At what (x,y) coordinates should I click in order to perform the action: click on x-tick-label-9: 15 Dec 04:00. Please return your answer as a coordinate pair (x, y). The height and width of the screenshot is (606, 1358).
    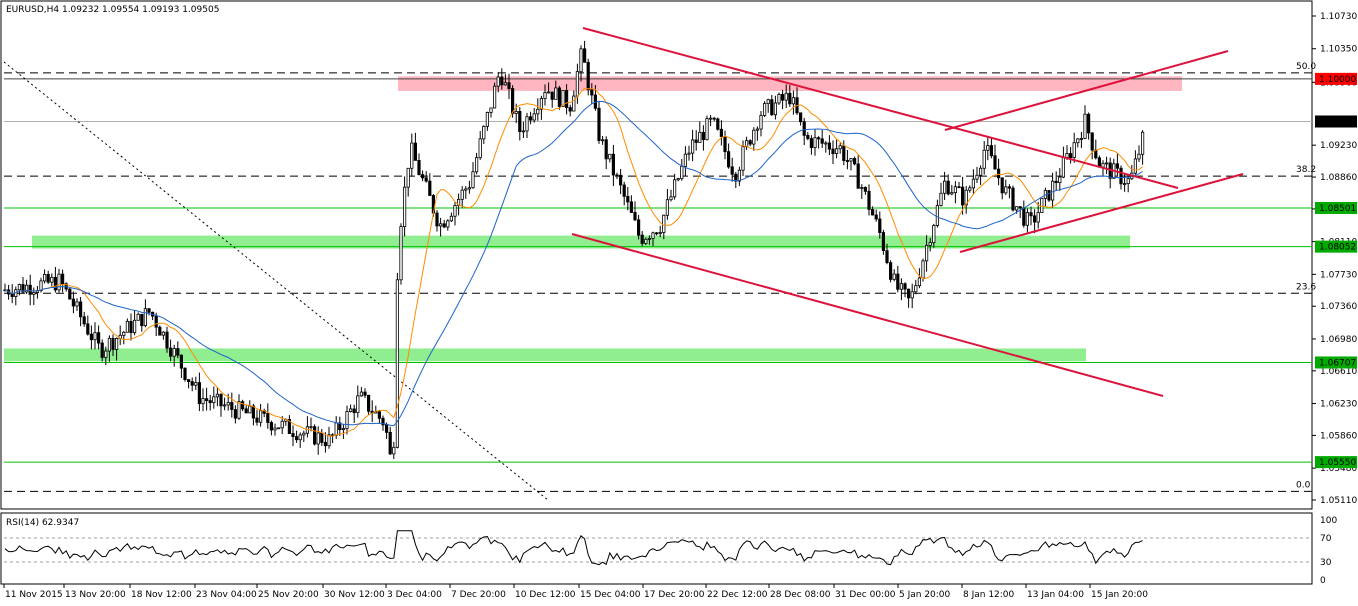
    Looking at the image, I should click on (610, 595).